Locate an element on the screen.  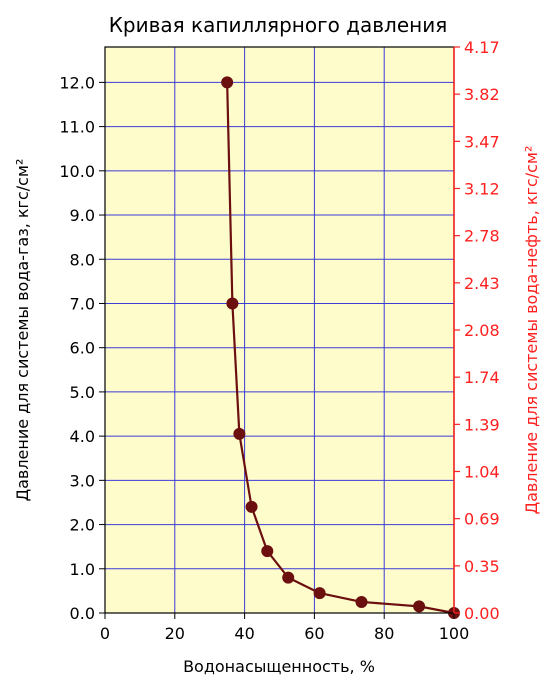
right-y-tick-label: 1.04 is located at coordinates (482, 472).